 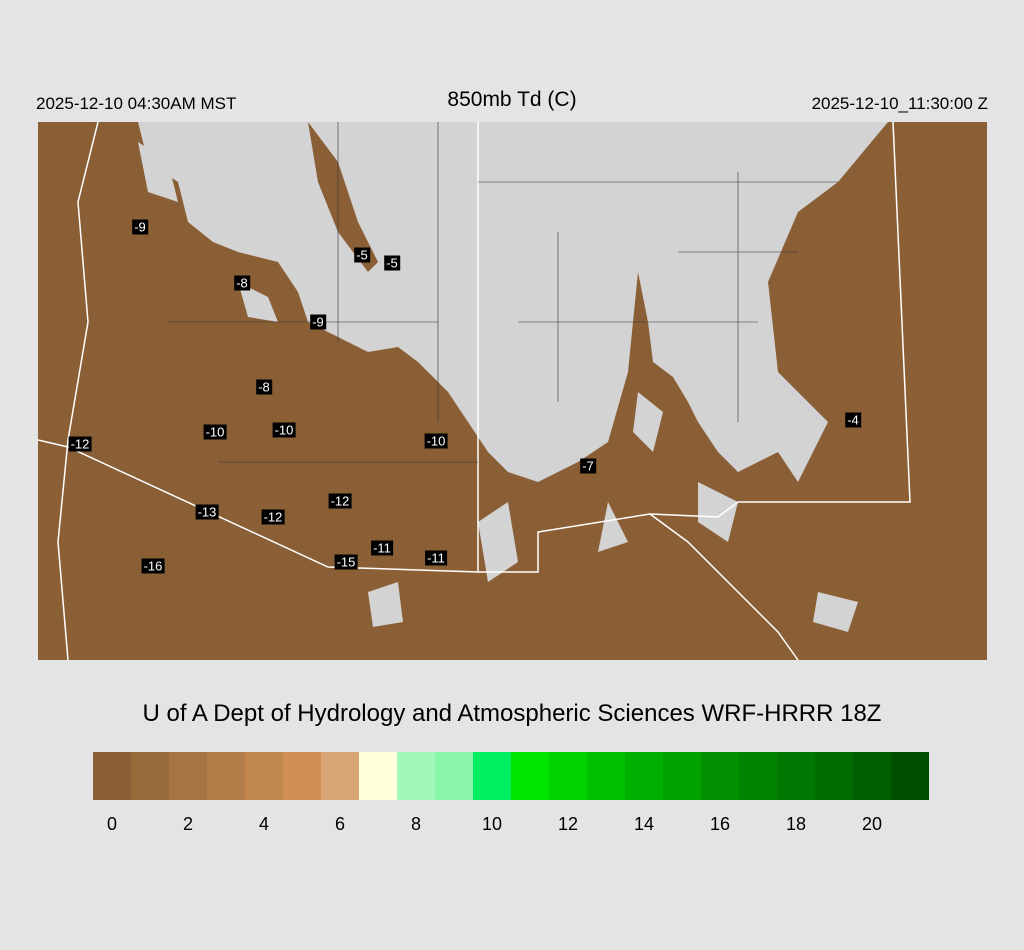 What do you see at coordinates (492, 824) in the screenshot?
I see `colorbar-tick: 10` at bounding box center [492, 824].